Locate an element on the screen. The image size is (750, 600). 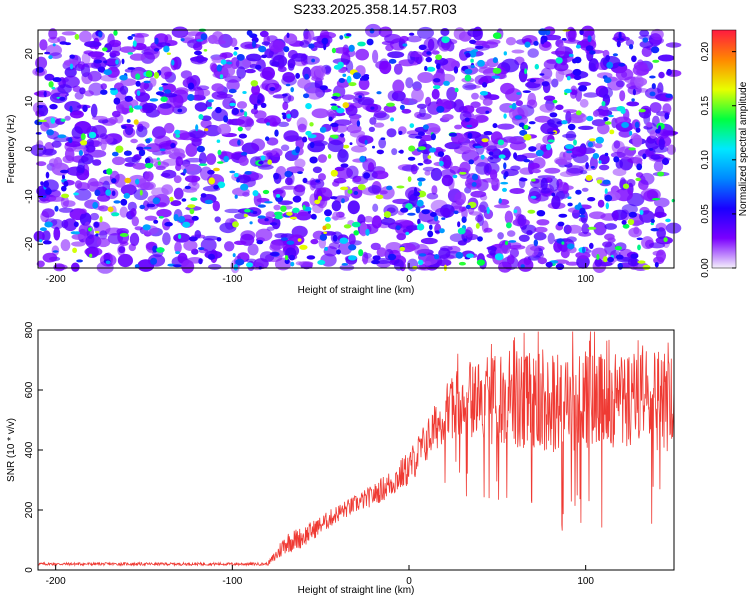
colorbar-tick-label: 0.05 is located at coordinates (705, 214).